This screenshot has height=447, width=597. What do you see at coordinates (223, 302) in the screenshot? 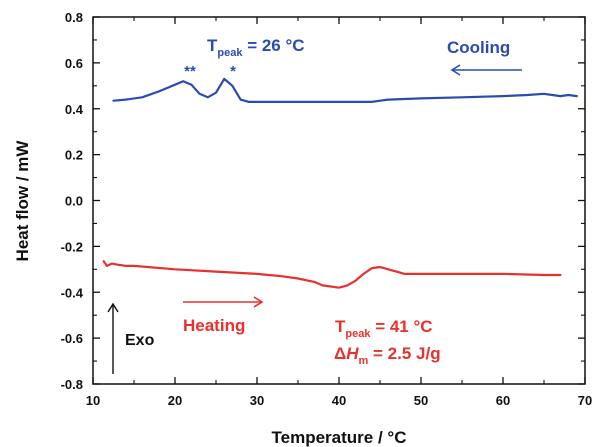
I see `heating-arrow-right-icon` at bounding box center [223, 302].